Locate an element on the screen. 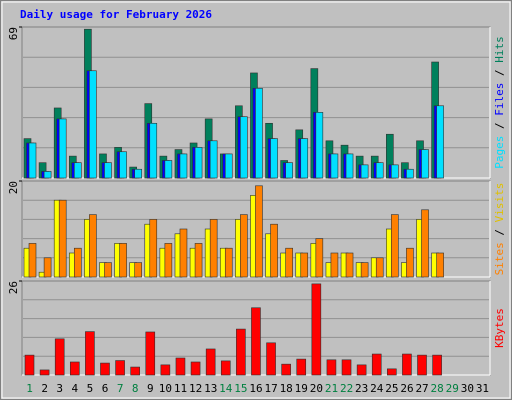 This screenshot has width=512, height=400. x-tick-label: 15 is located at coordinates (240, 388).